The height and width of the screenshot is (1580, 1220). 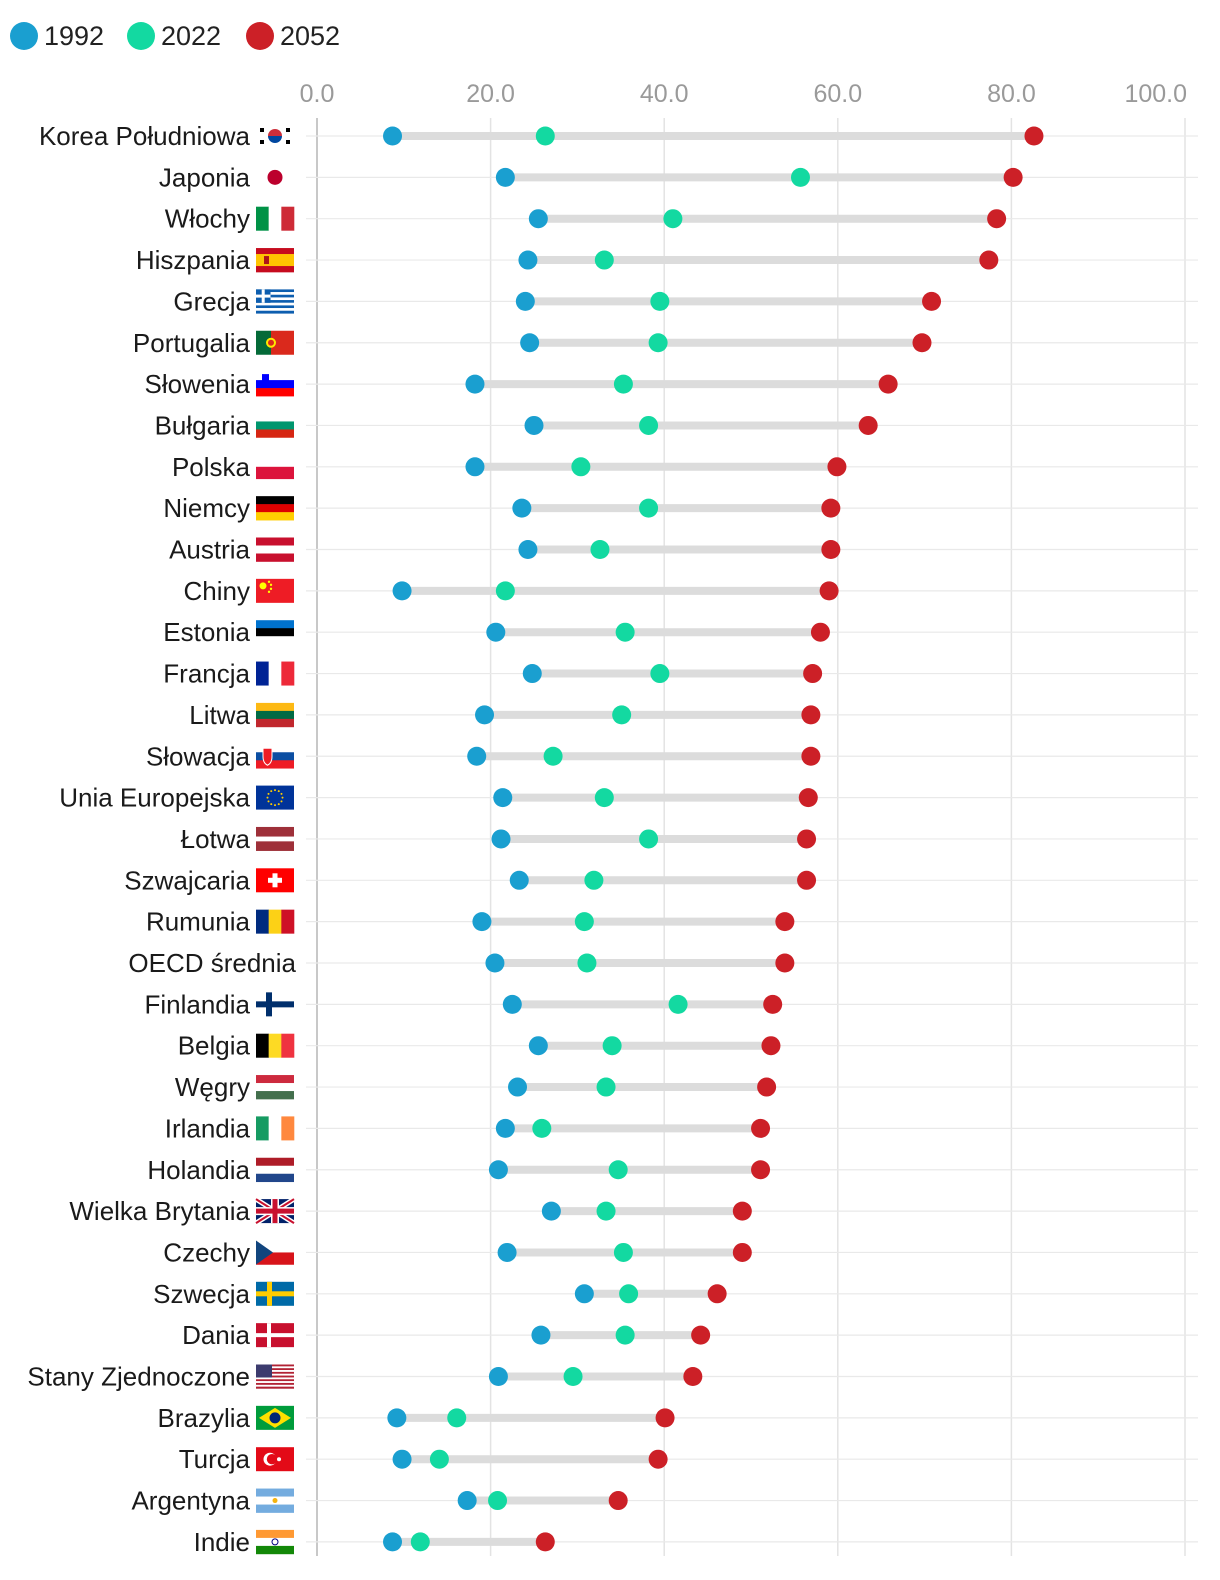 I want to click on ireland-flag, so click(x=275, y=1128).